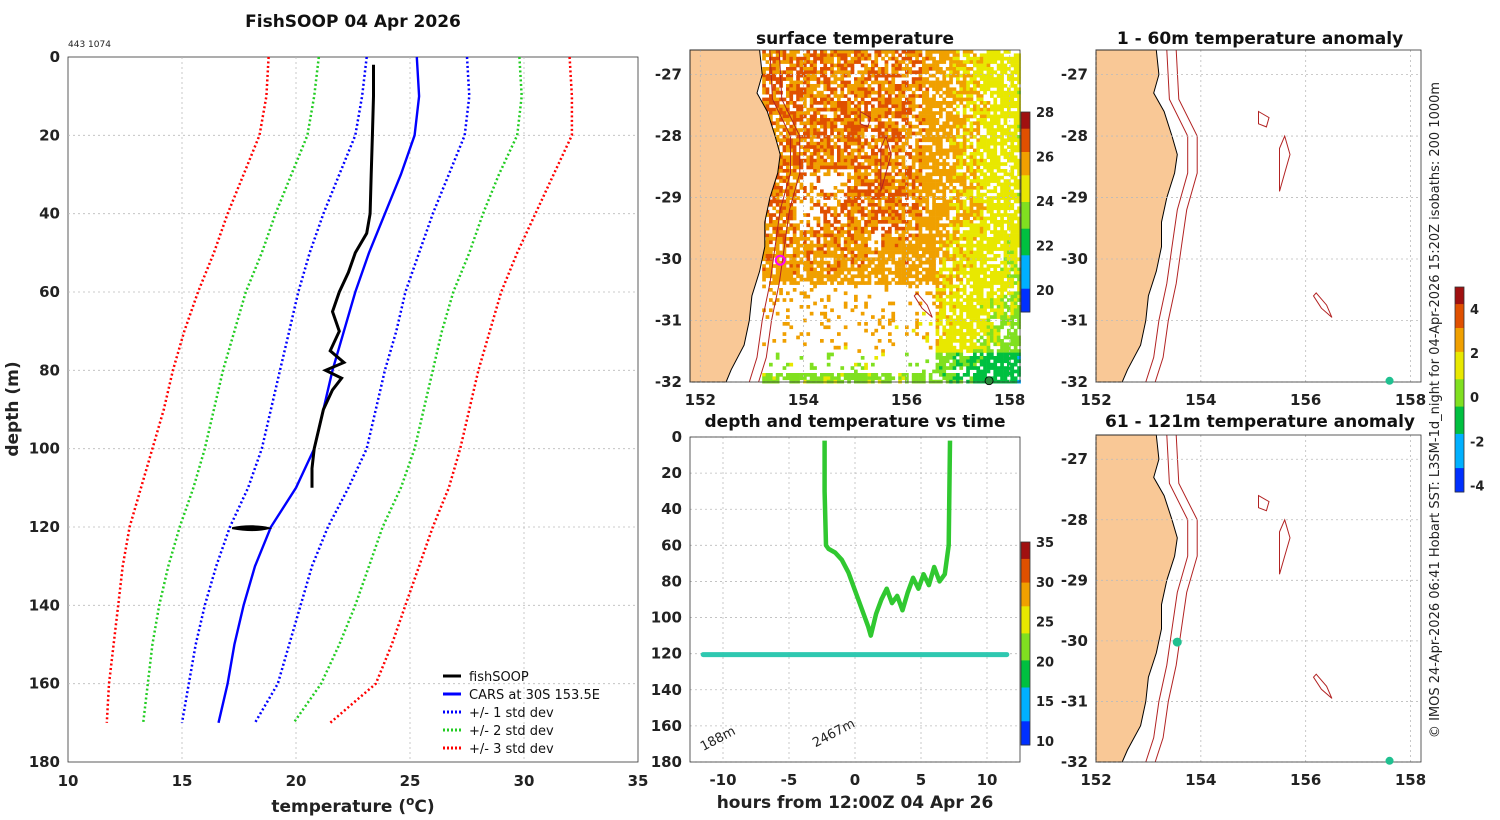  What do you see at coordinates (1045, 202) in the screenshot?
I see `colorbar-tick: 24` at bounding box center [1045, 202].